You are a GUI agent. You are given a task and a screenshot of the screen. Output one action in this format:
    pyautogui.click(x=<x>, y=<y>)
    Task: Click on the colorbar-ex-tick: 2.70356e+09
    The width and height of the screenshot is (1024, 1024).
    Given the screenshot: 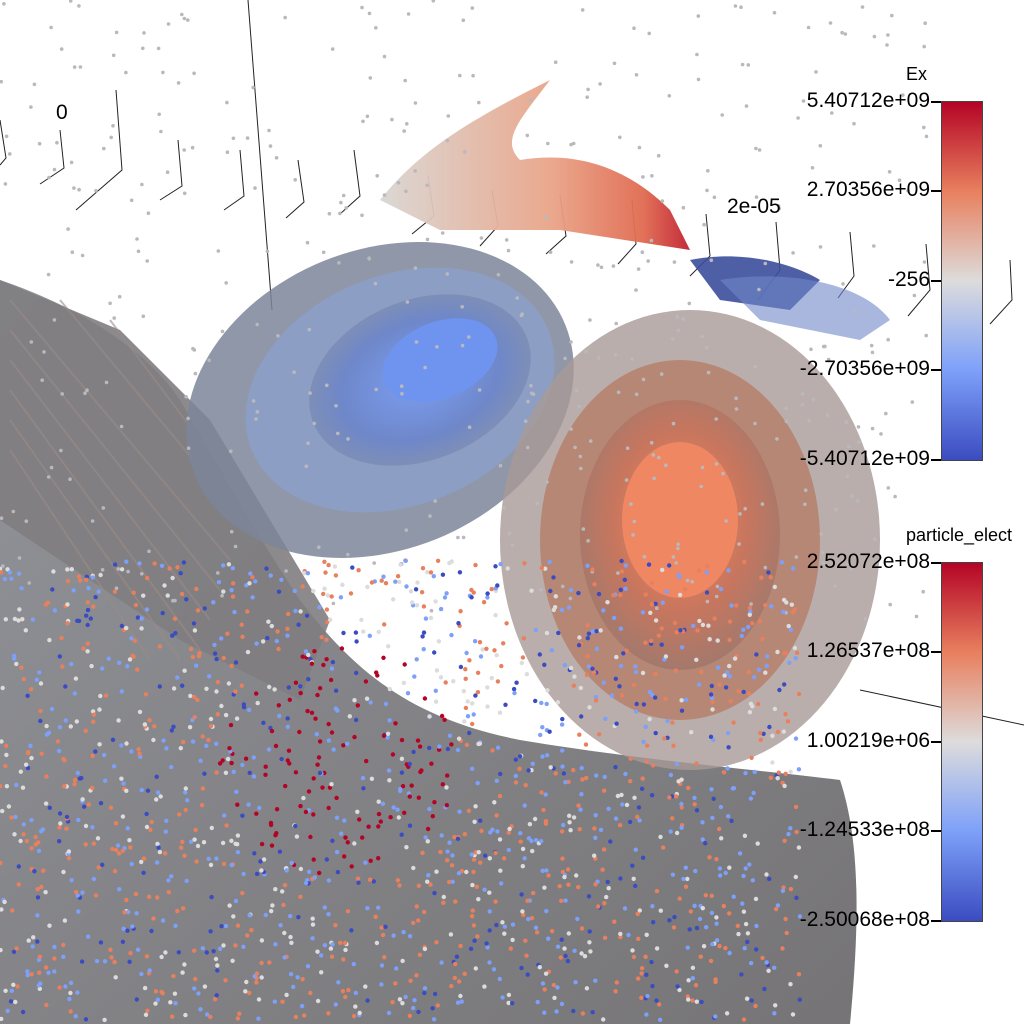 What is the action you would take?
    pyautogui.click(x=868, y=189)
    